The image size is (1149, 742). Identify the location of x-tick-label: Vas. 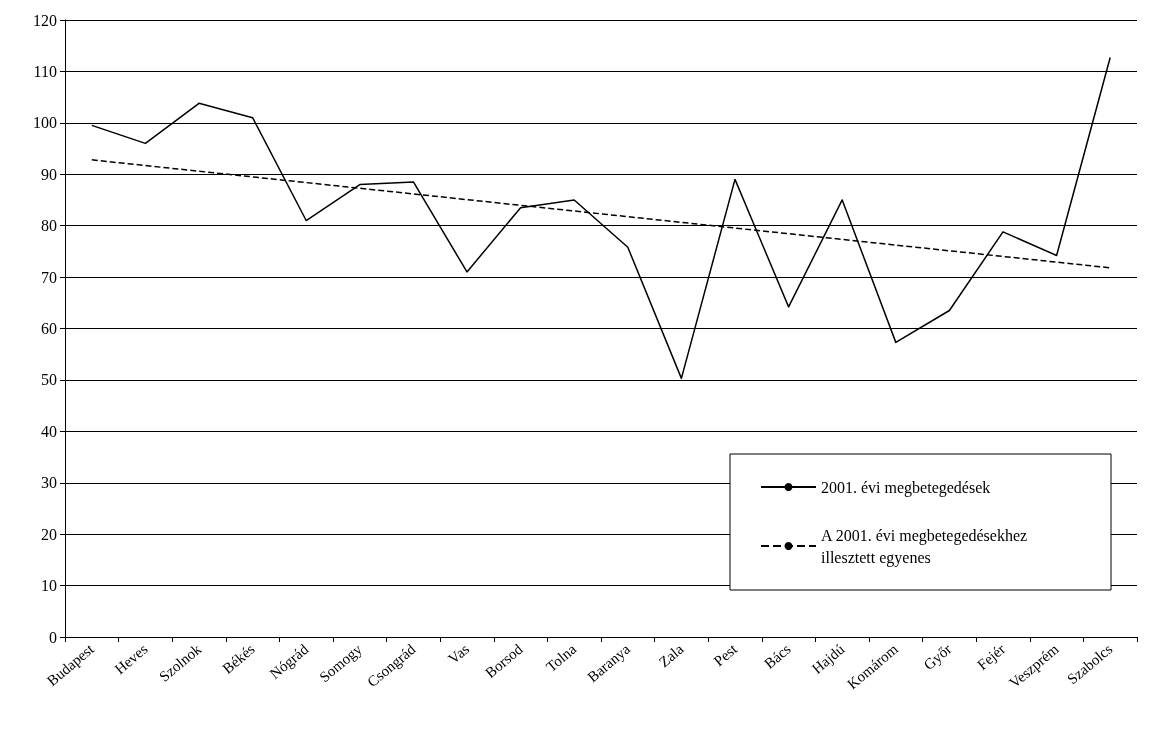
(459, 654).